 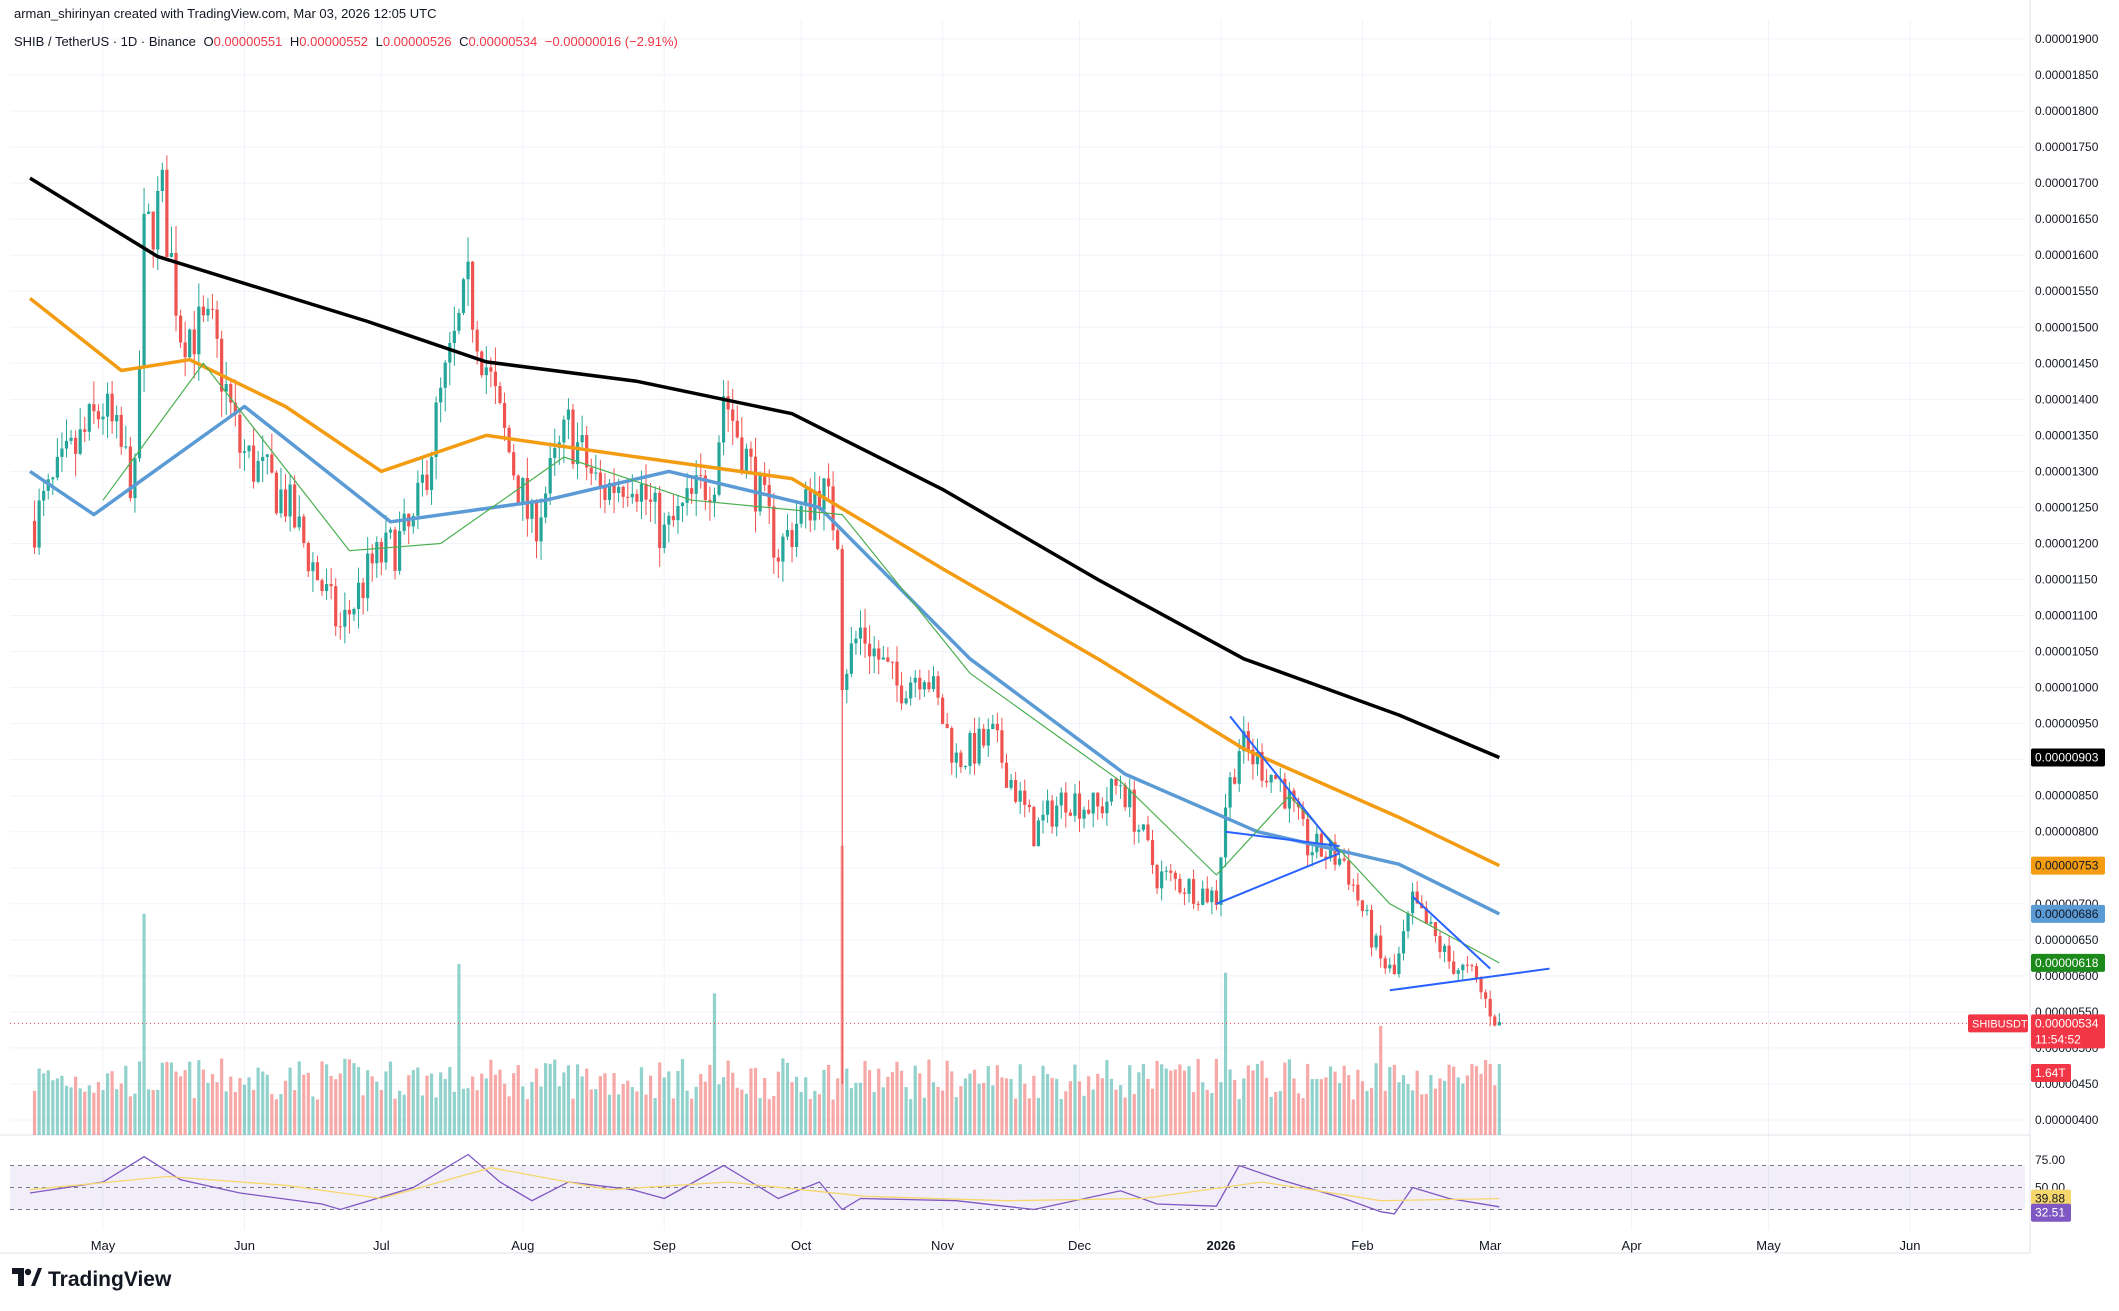 What do you see at coordinates (91, 1280) in the screenshot?
I see `tradingview-logo: TradingView` at bounding box center [91, 1280].